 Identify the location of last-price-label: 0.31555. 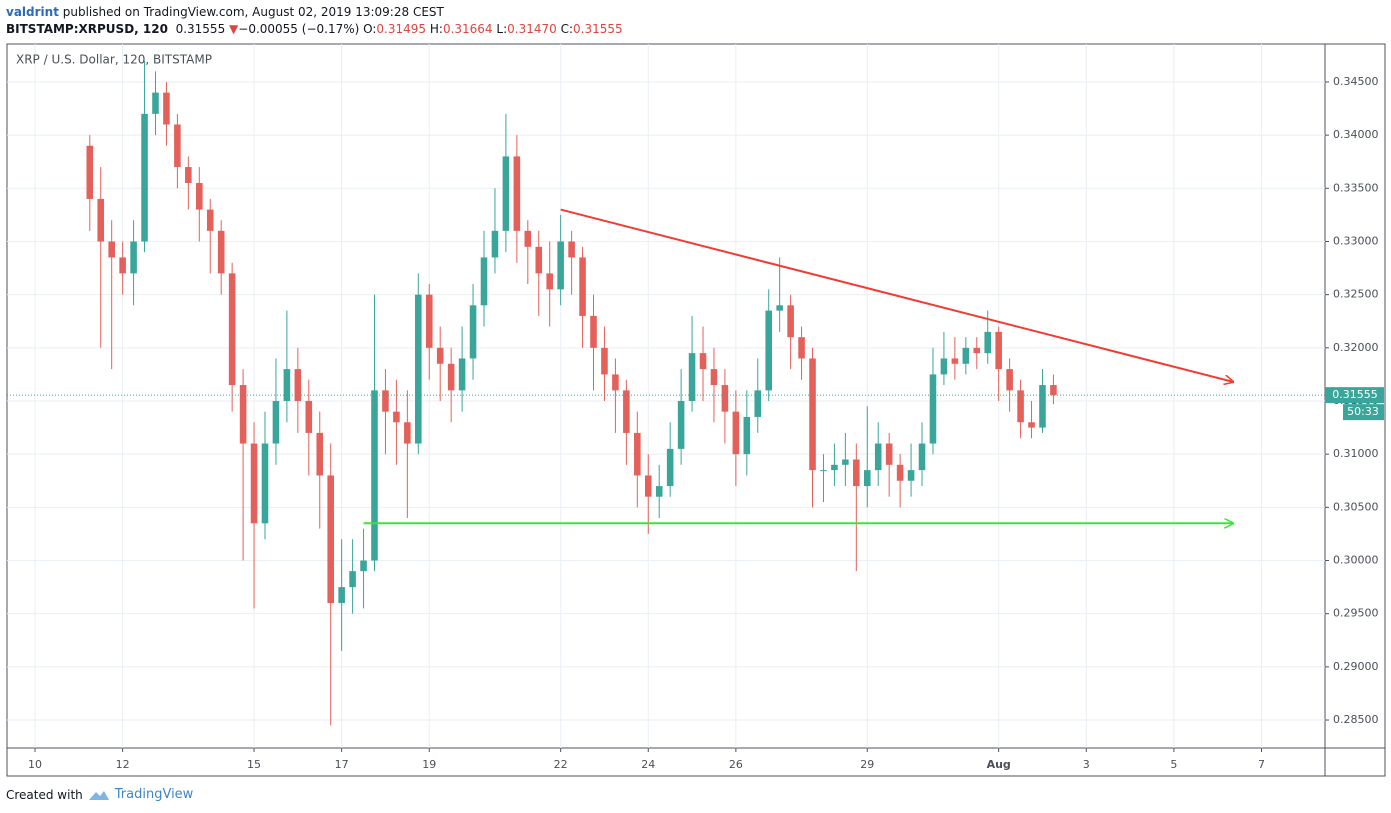
(1355, 394).